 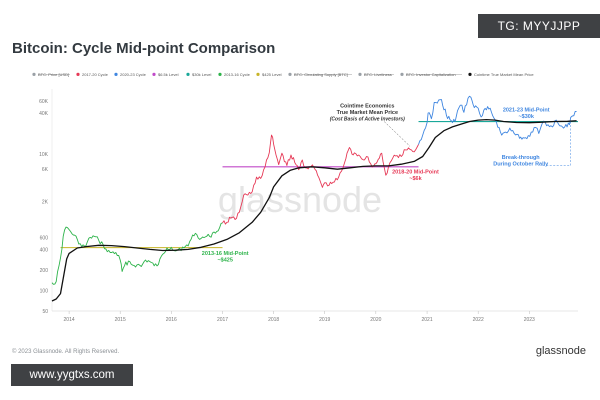 I want to click on x-tick-label: 2015, so click(x=120, y=320).